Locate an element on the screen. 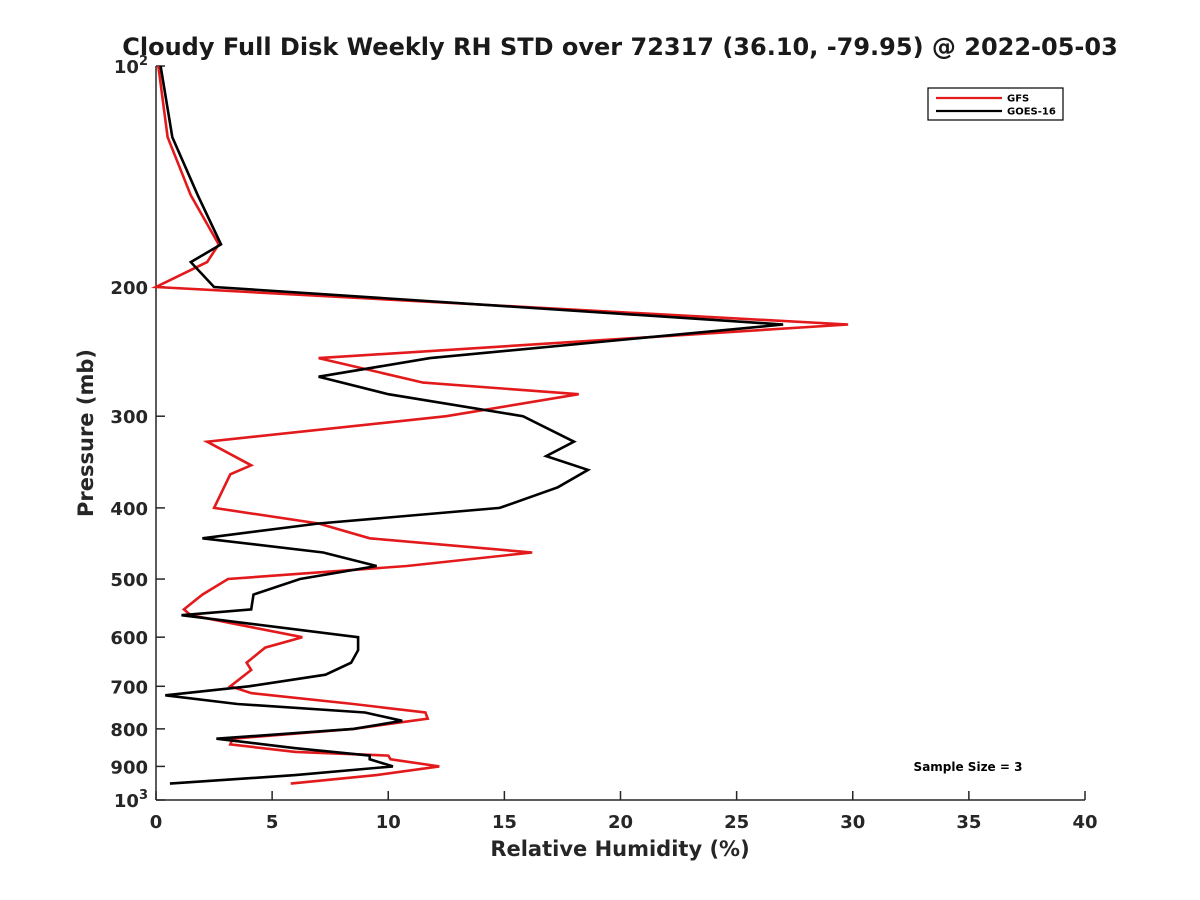 This screenshot has width=1200, height=900. y-tick-label: 10³ is located at coordinates (131, 800).